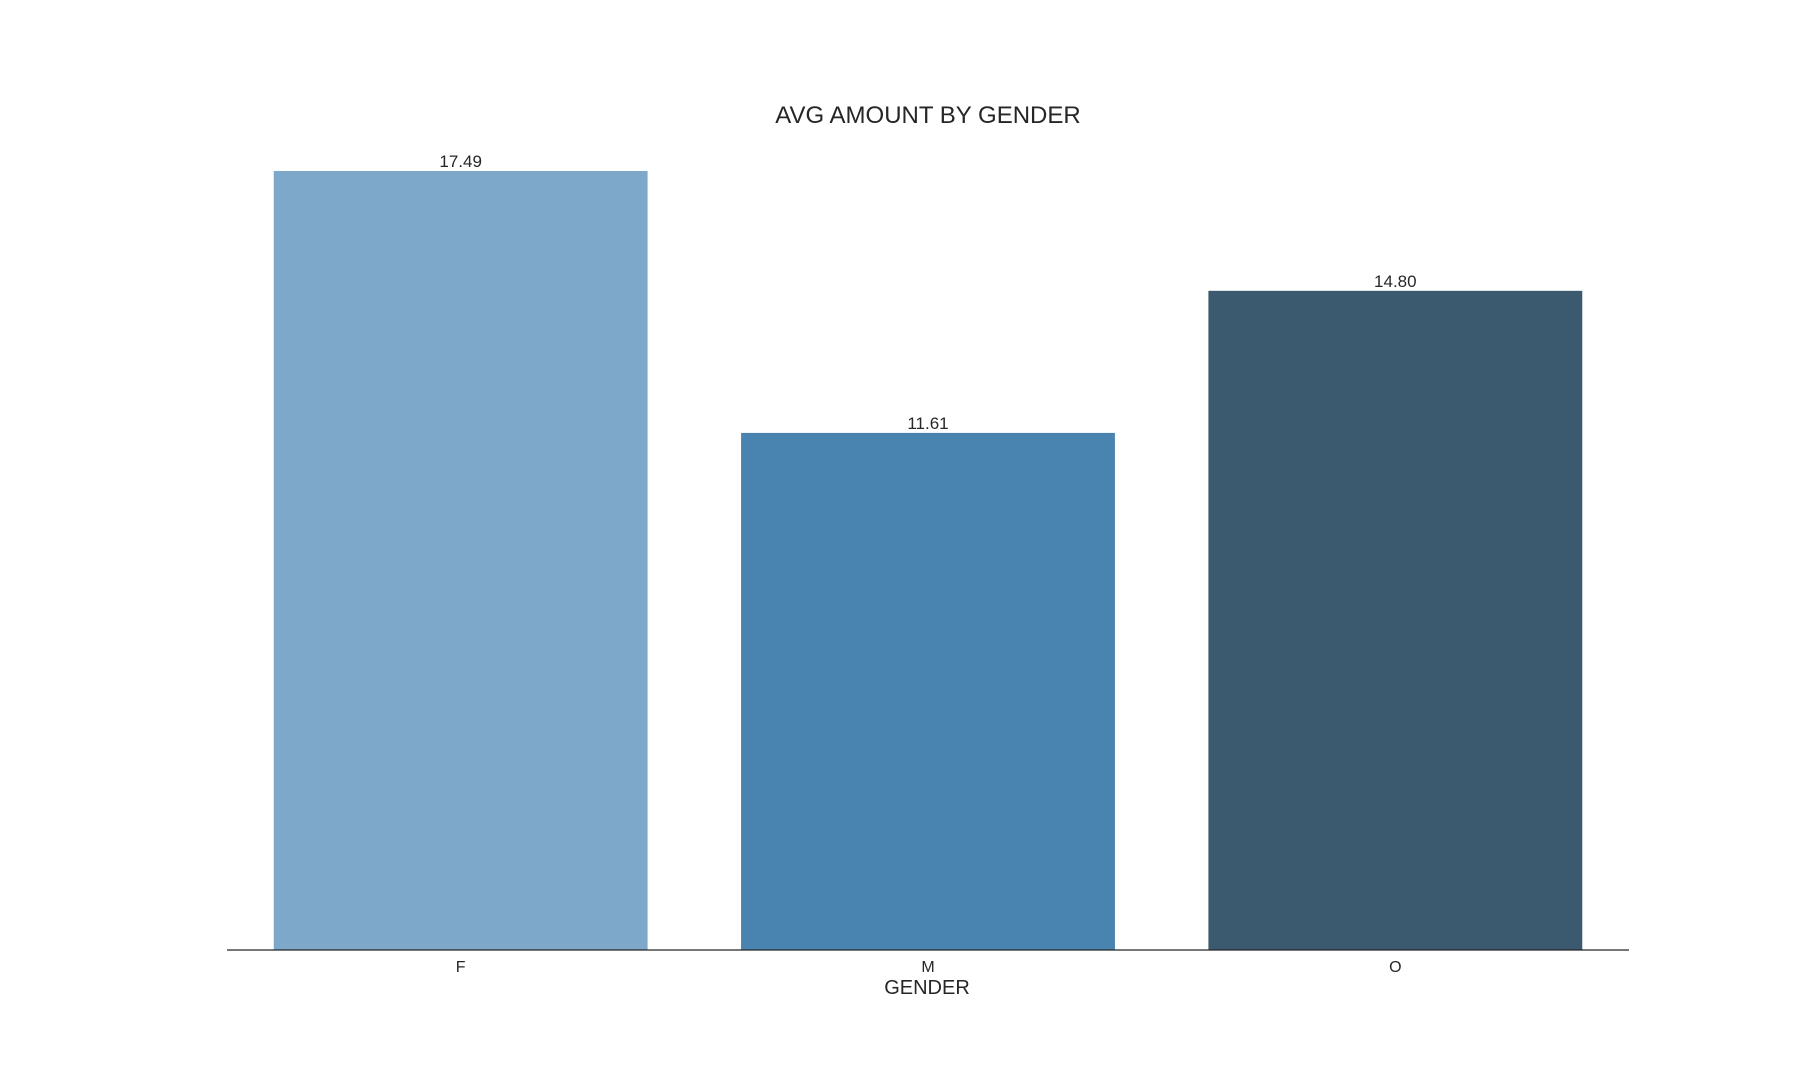 Image resolution: width=1800 pixels, height=1080 pixels. What do you see at coordinates (927, 115) in the screenshot?
I see `chart-title: AVG AMOUNT BY GENDER` at bounding box center [927, 115].